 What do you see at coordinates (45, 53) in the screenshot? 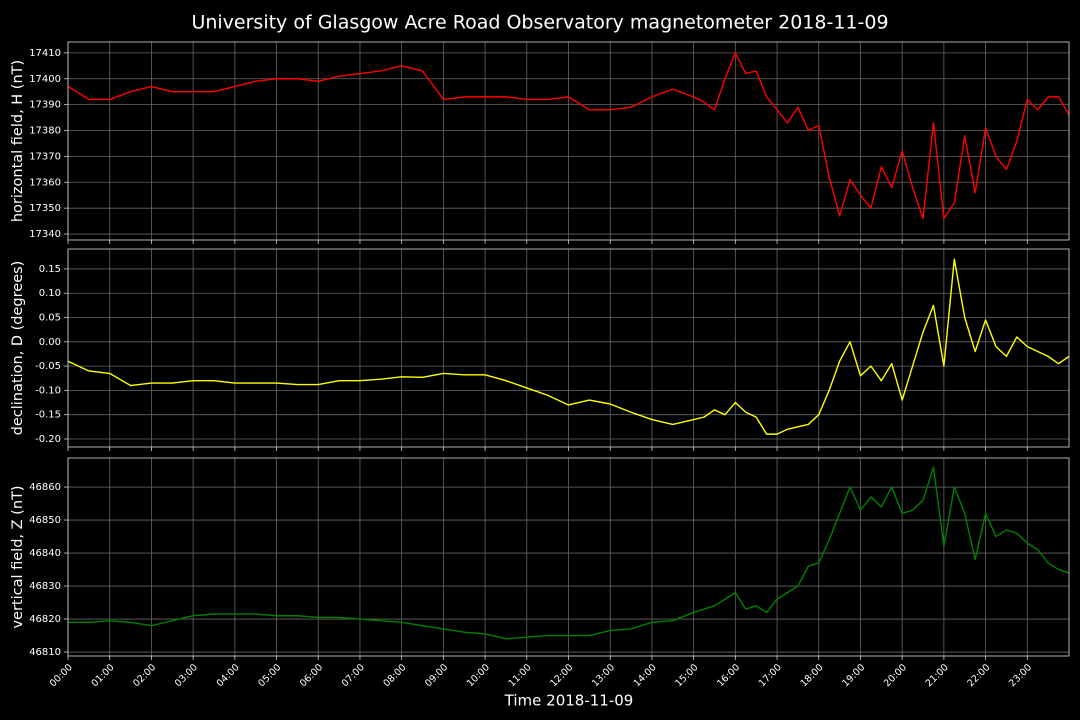
I see `y-tick-label: 17410` at bounding box center [45, 53].